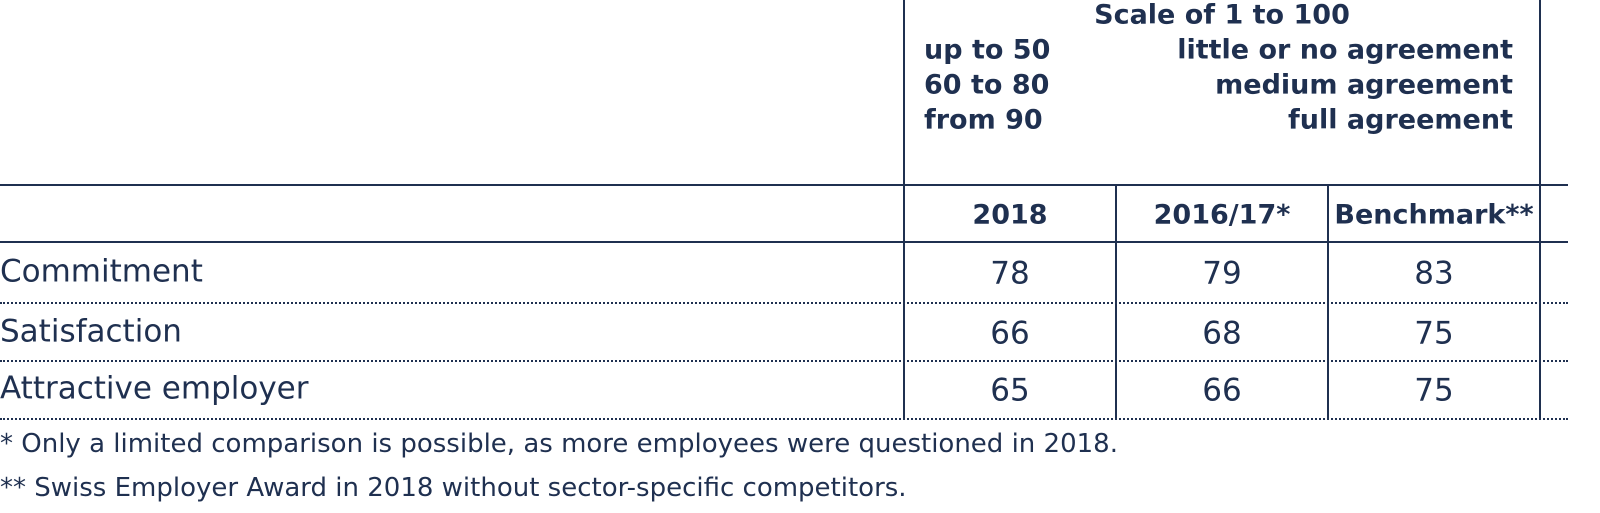 The height and width of the screenshot is (513, 1600). Describe the element at coordinates (1364, 85) in the screenshot. I see `scale-meaning: medium agreement` at that location.